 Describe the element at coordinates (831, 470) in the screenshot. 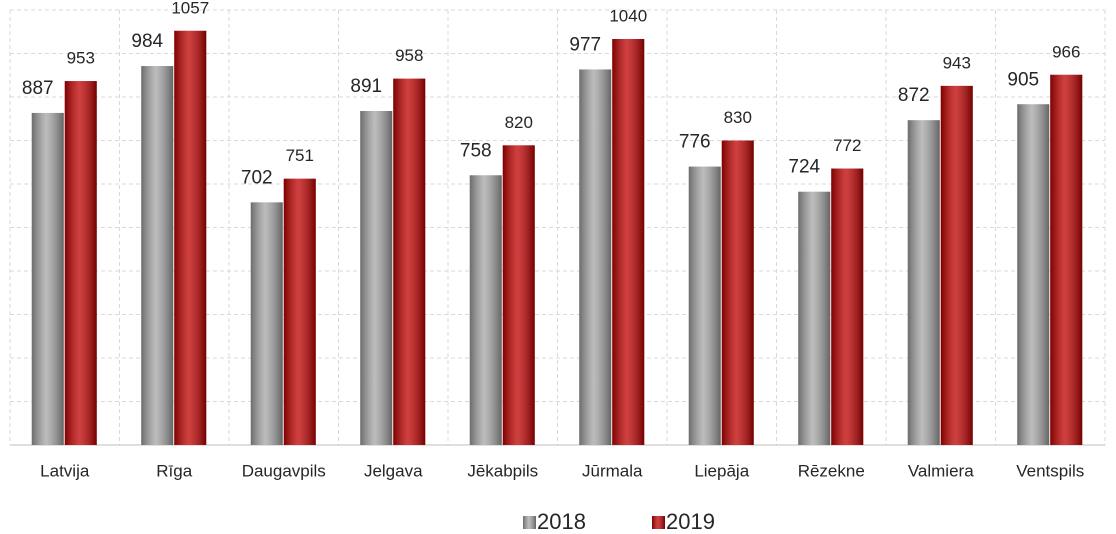

I see `x-tick-label: Rēzekne` at that location.